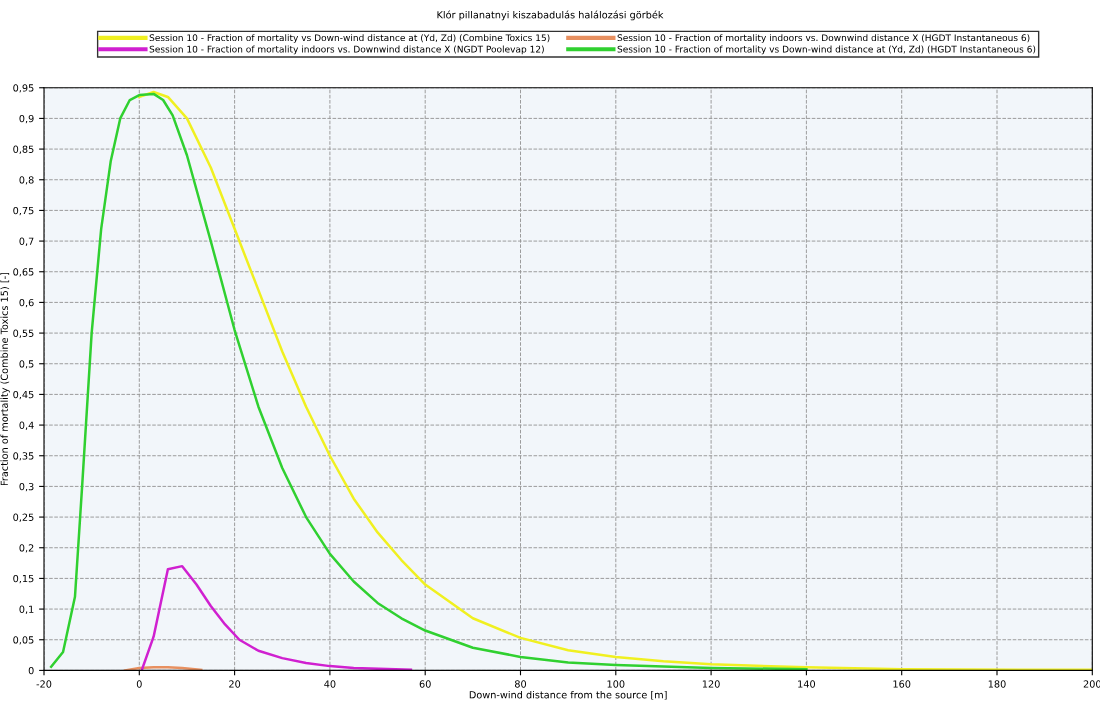 This screenshot has width=1100, height=702. Describe the element at coordinates (26, 241) in the screenshot. I see `y-tick-label: 0,7` at that location.